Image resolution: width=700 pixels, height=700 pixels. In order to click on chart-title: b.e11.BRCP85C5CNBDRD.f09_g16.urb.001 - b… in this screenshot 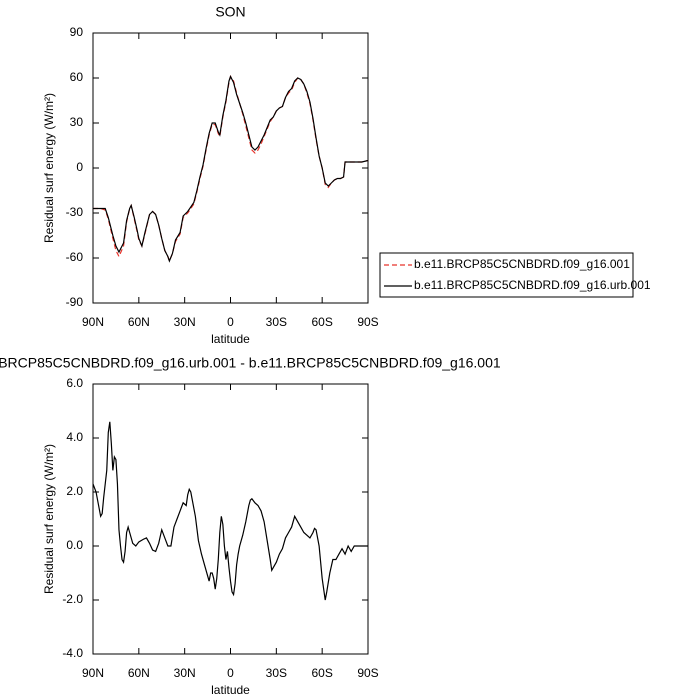, I will do `click(250, 363)`.